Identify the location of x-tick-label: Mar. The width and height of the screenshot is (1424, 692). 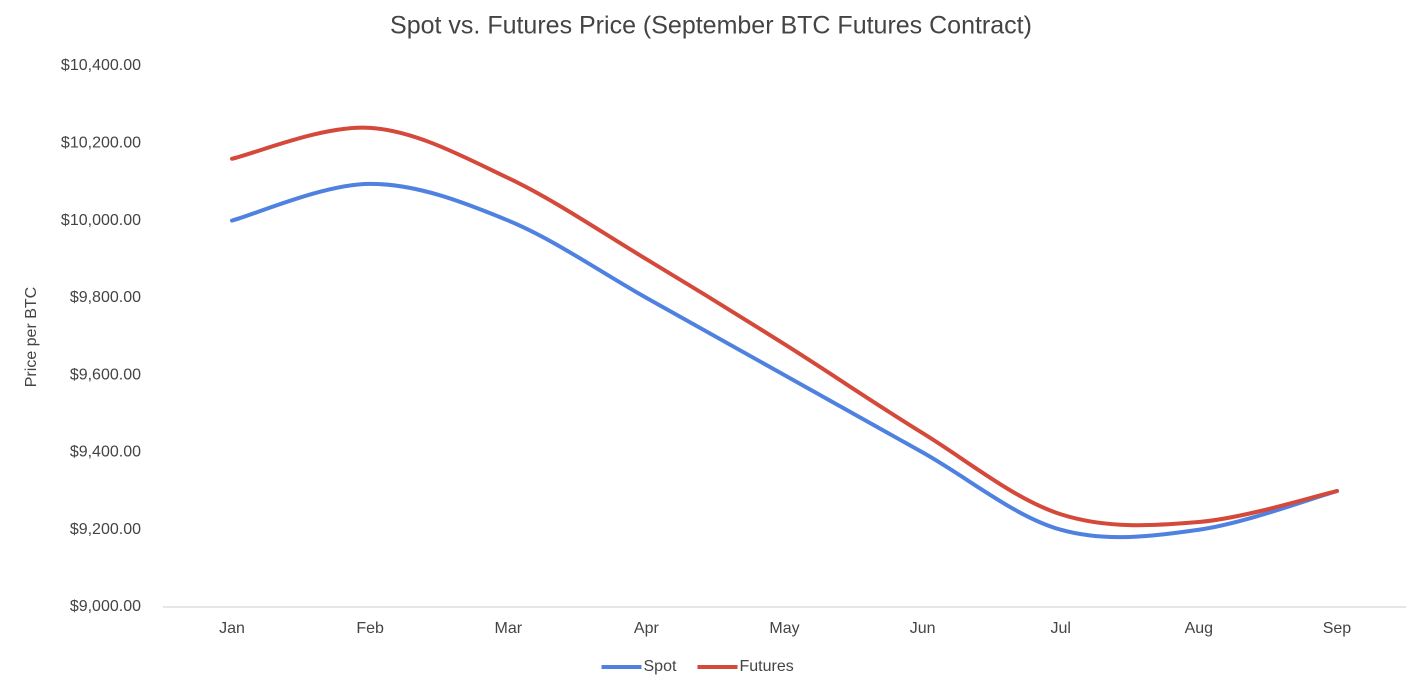
(508, 628).